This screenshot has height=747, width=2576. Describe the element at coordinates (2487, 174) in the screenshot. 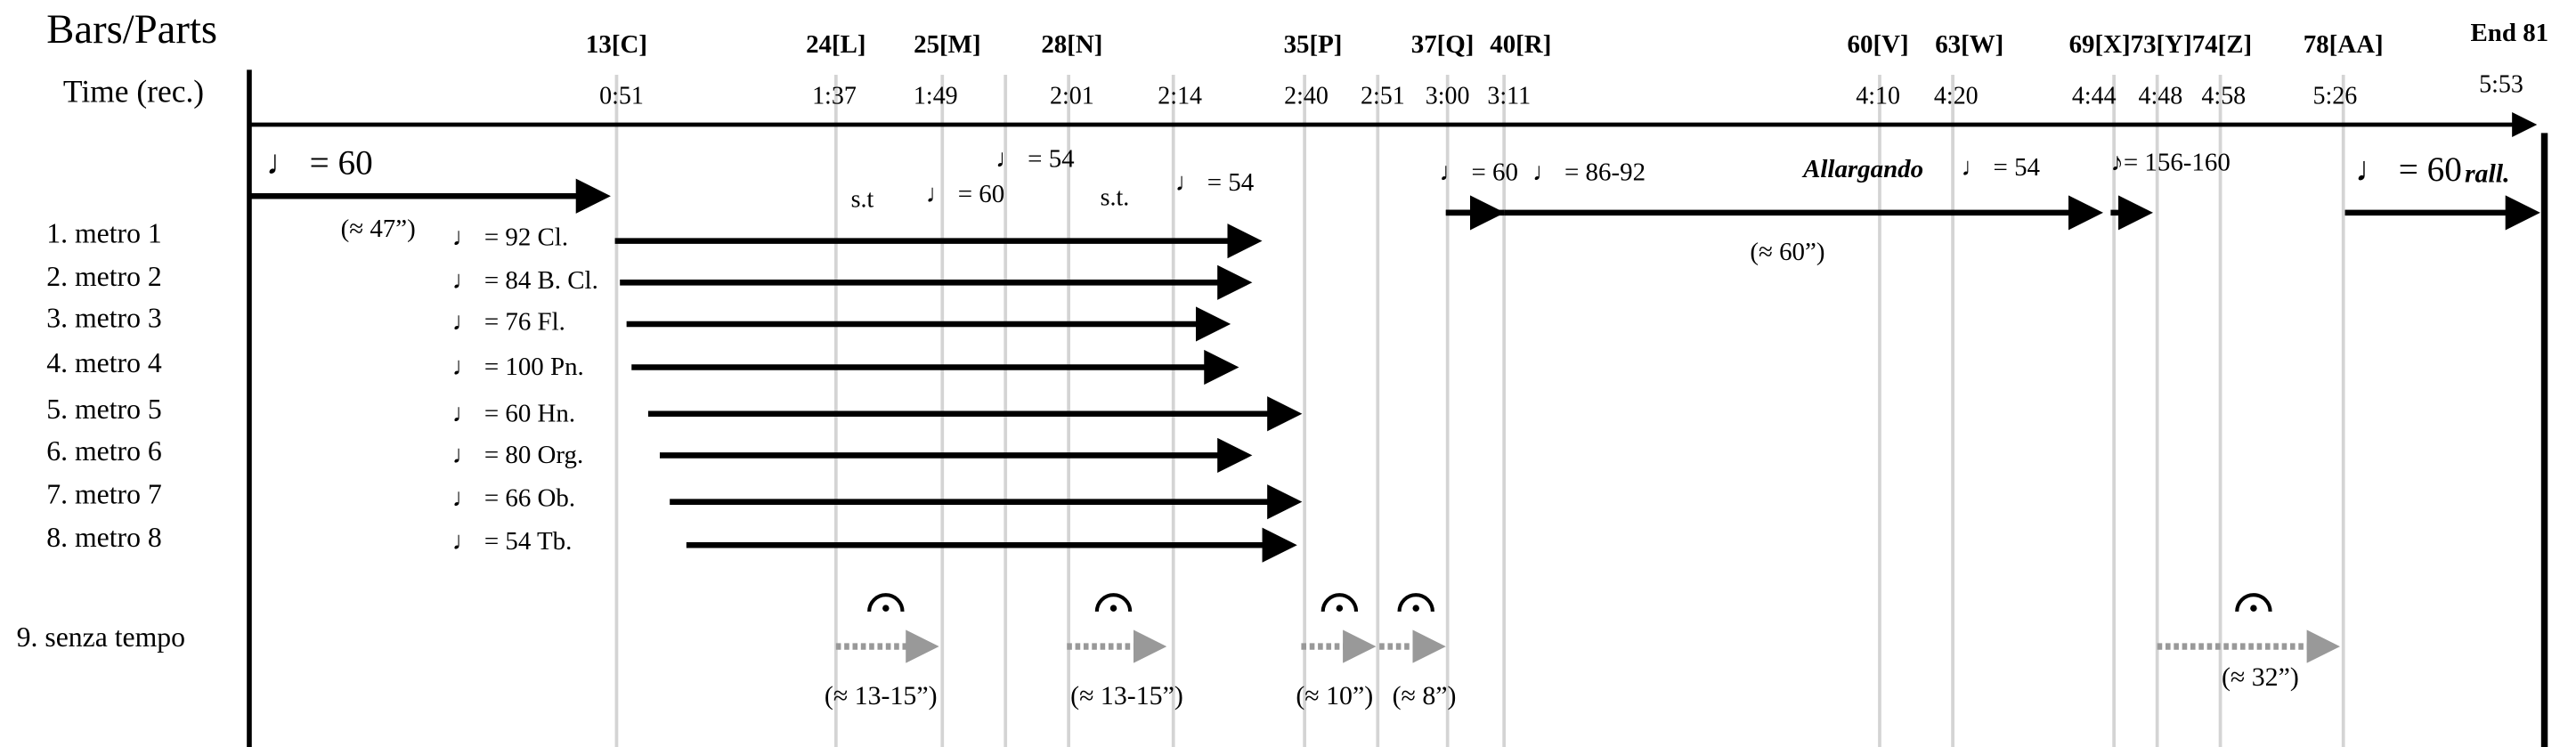

I see `annotation: rall.` at that location.